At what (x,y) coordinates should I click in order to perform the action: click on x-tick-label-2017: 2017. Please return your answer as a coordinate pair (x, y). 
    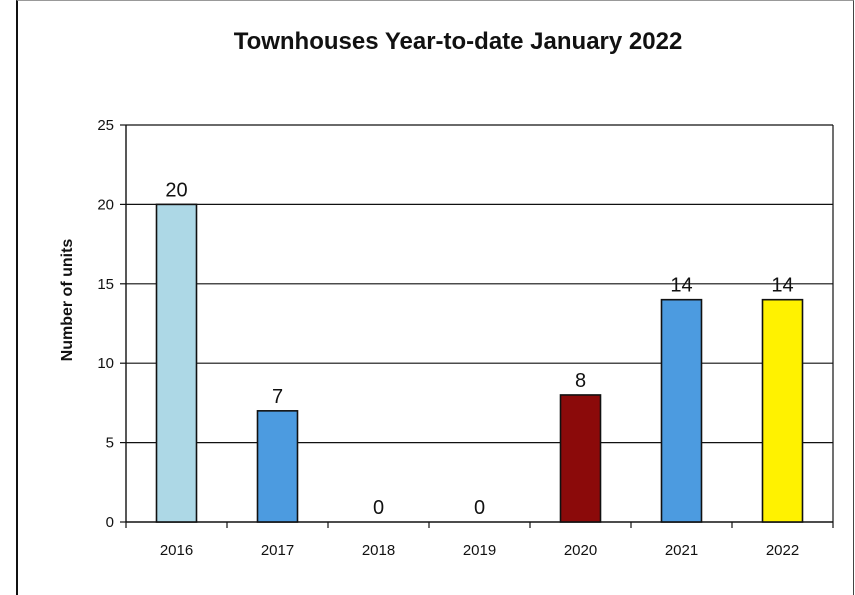
    Looking at the image, I should click on (277, 550).